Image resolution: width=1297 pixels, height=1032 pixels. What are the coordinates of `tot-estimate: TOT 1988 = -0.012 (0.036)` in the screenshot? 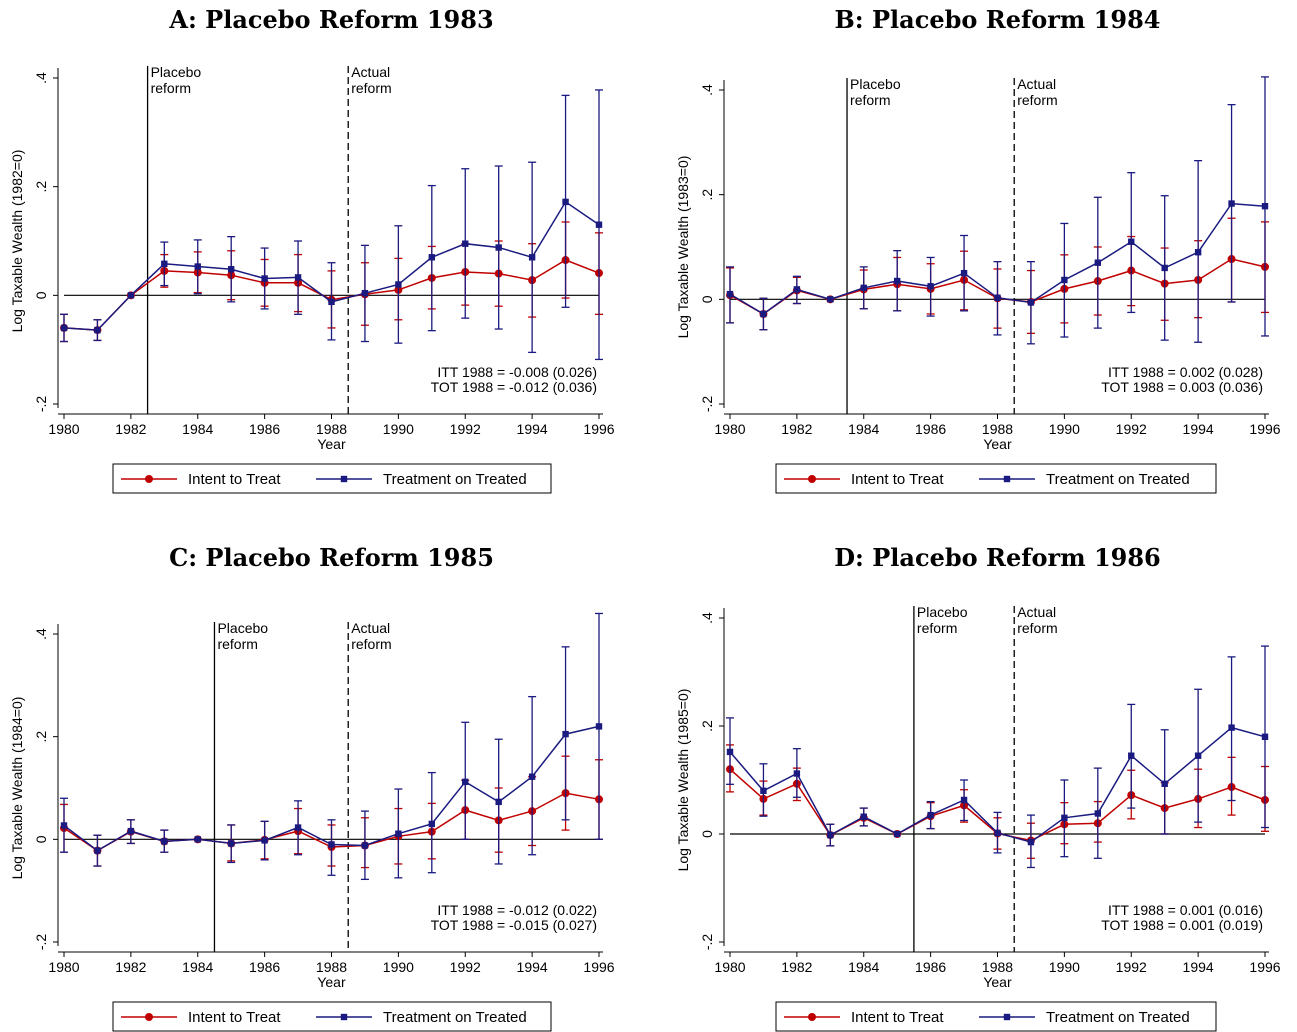 It's located at (514, 387).